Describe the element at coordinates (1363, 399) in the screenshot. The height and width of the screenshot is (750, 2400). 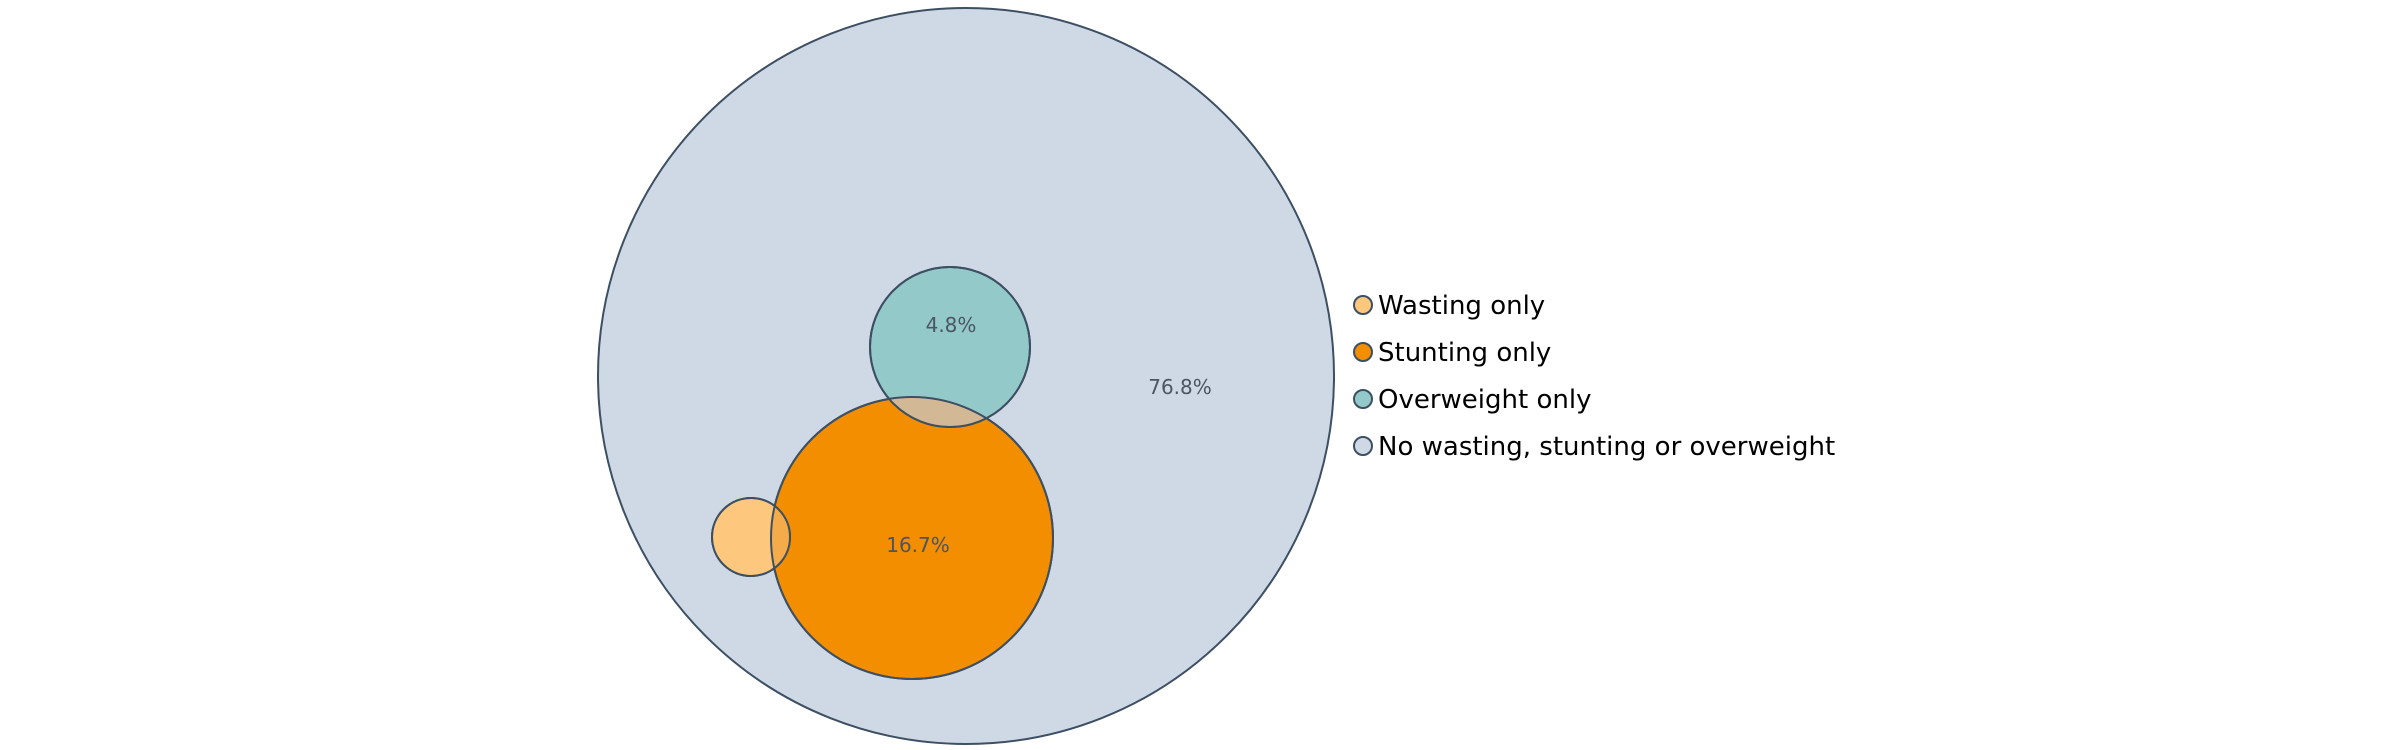
I see `legend-swatch-overweight-only` at that location.